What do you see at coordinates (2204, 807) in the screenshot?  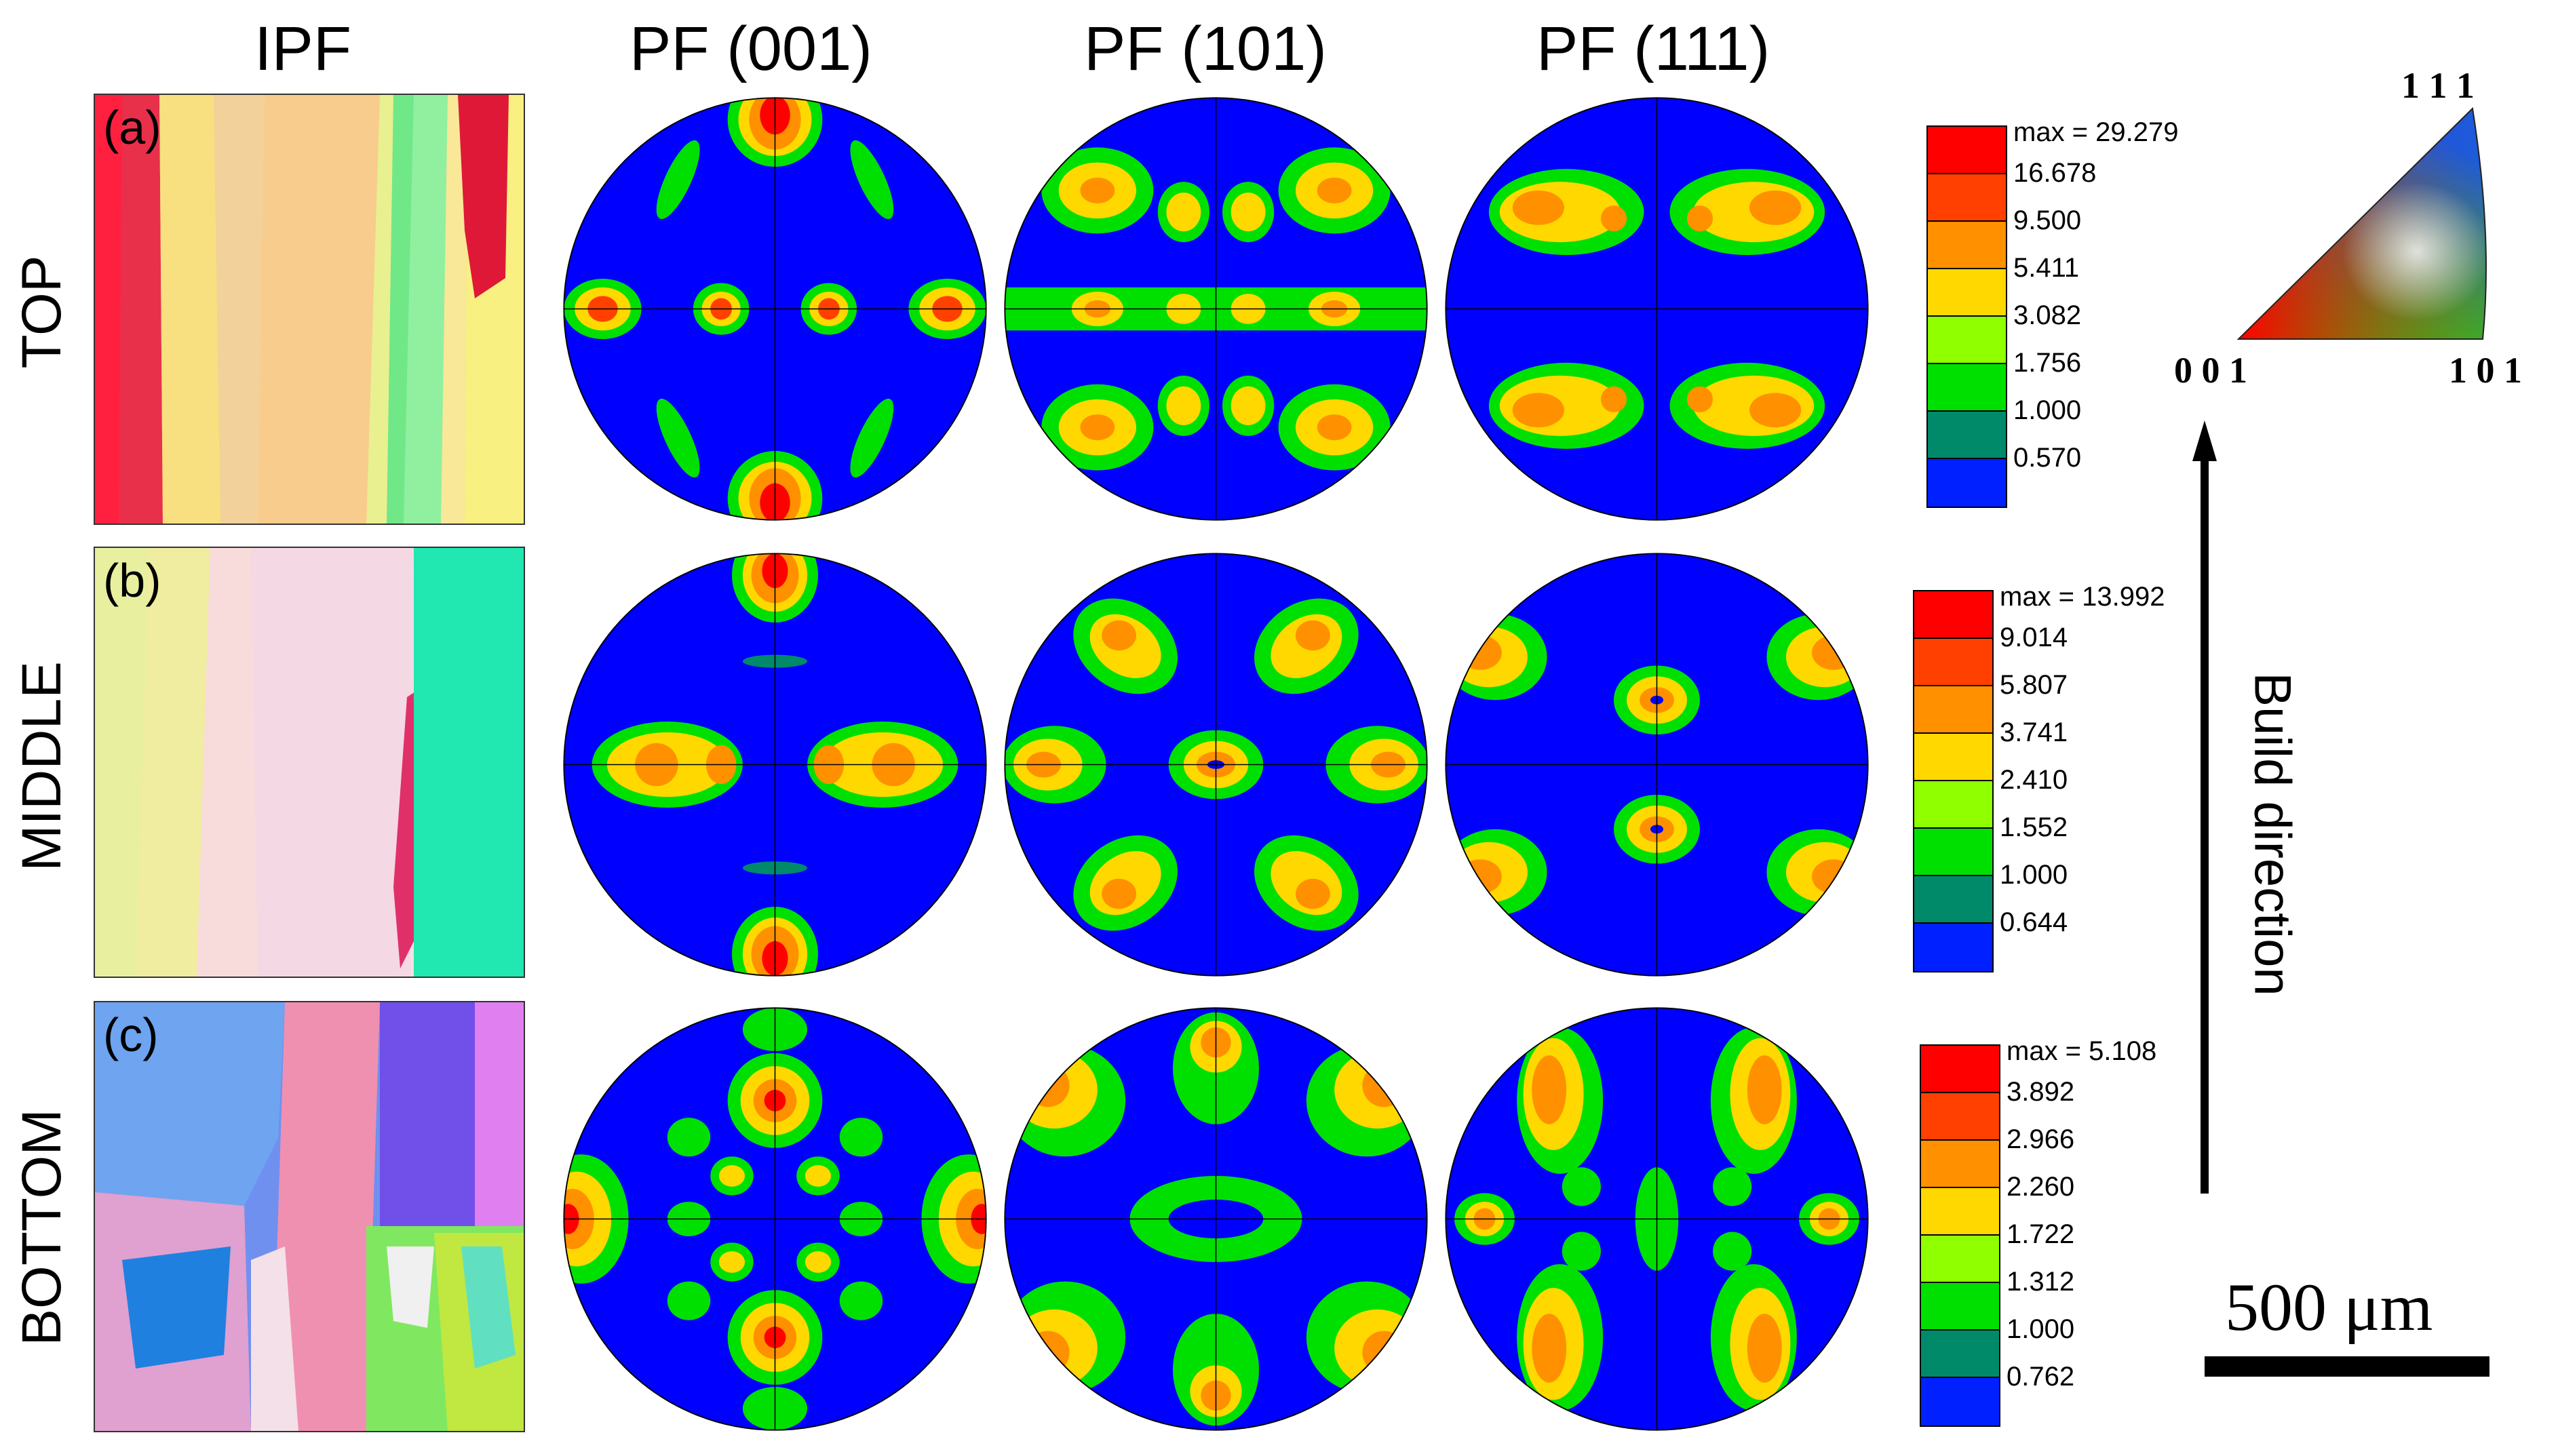 I see `build-direction-arrow` at bounding box center [2204, 807].